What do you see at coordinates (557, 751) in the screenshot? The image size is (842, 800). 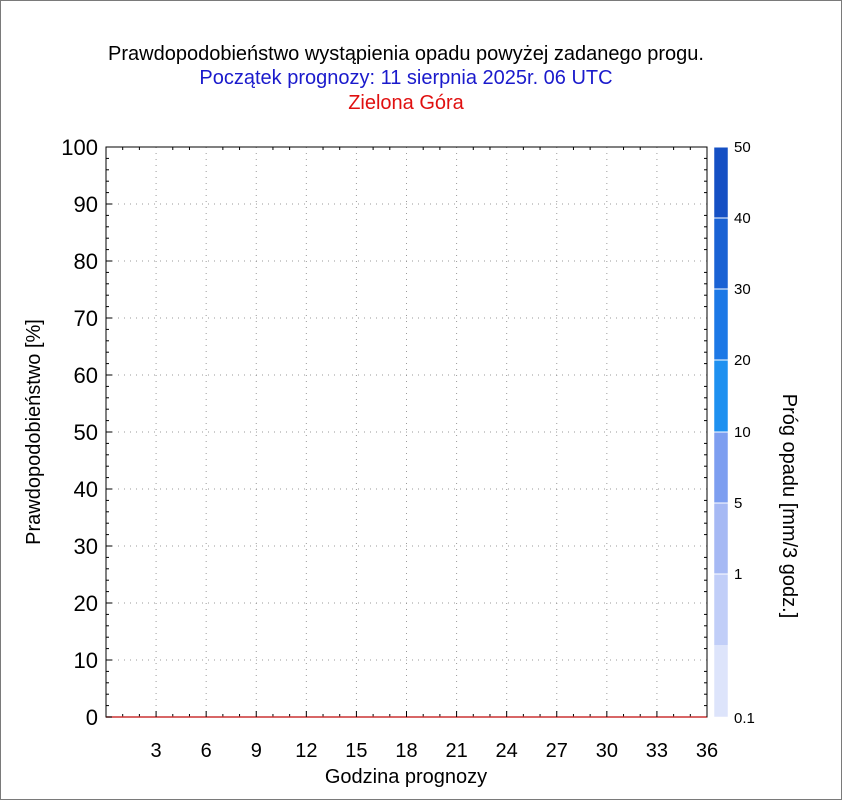 I see `x-tick-label: 27` at bounding box center [557, 751].